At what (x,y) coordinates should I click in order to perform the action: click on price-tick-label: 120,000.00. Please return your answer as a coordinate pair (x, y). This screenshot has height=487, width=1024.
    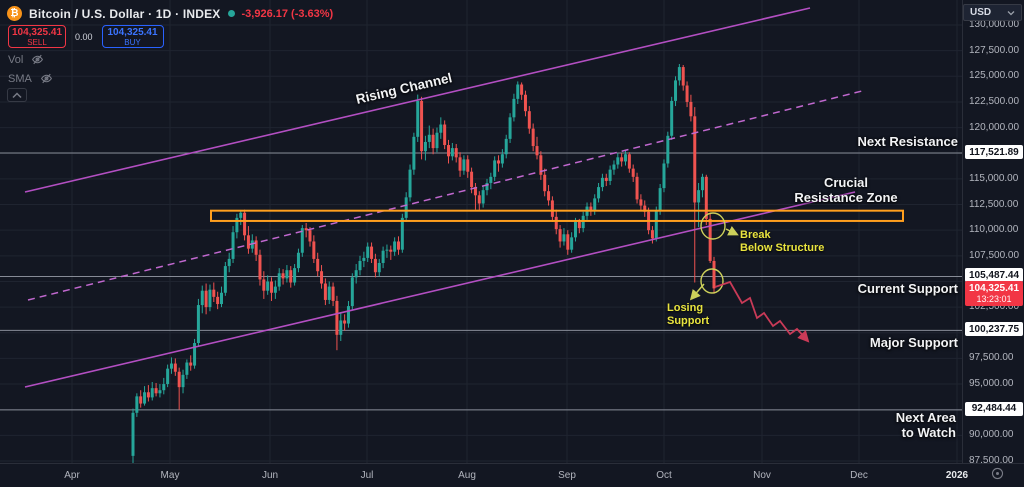
    Looking at the image, I should click on (994, 127).